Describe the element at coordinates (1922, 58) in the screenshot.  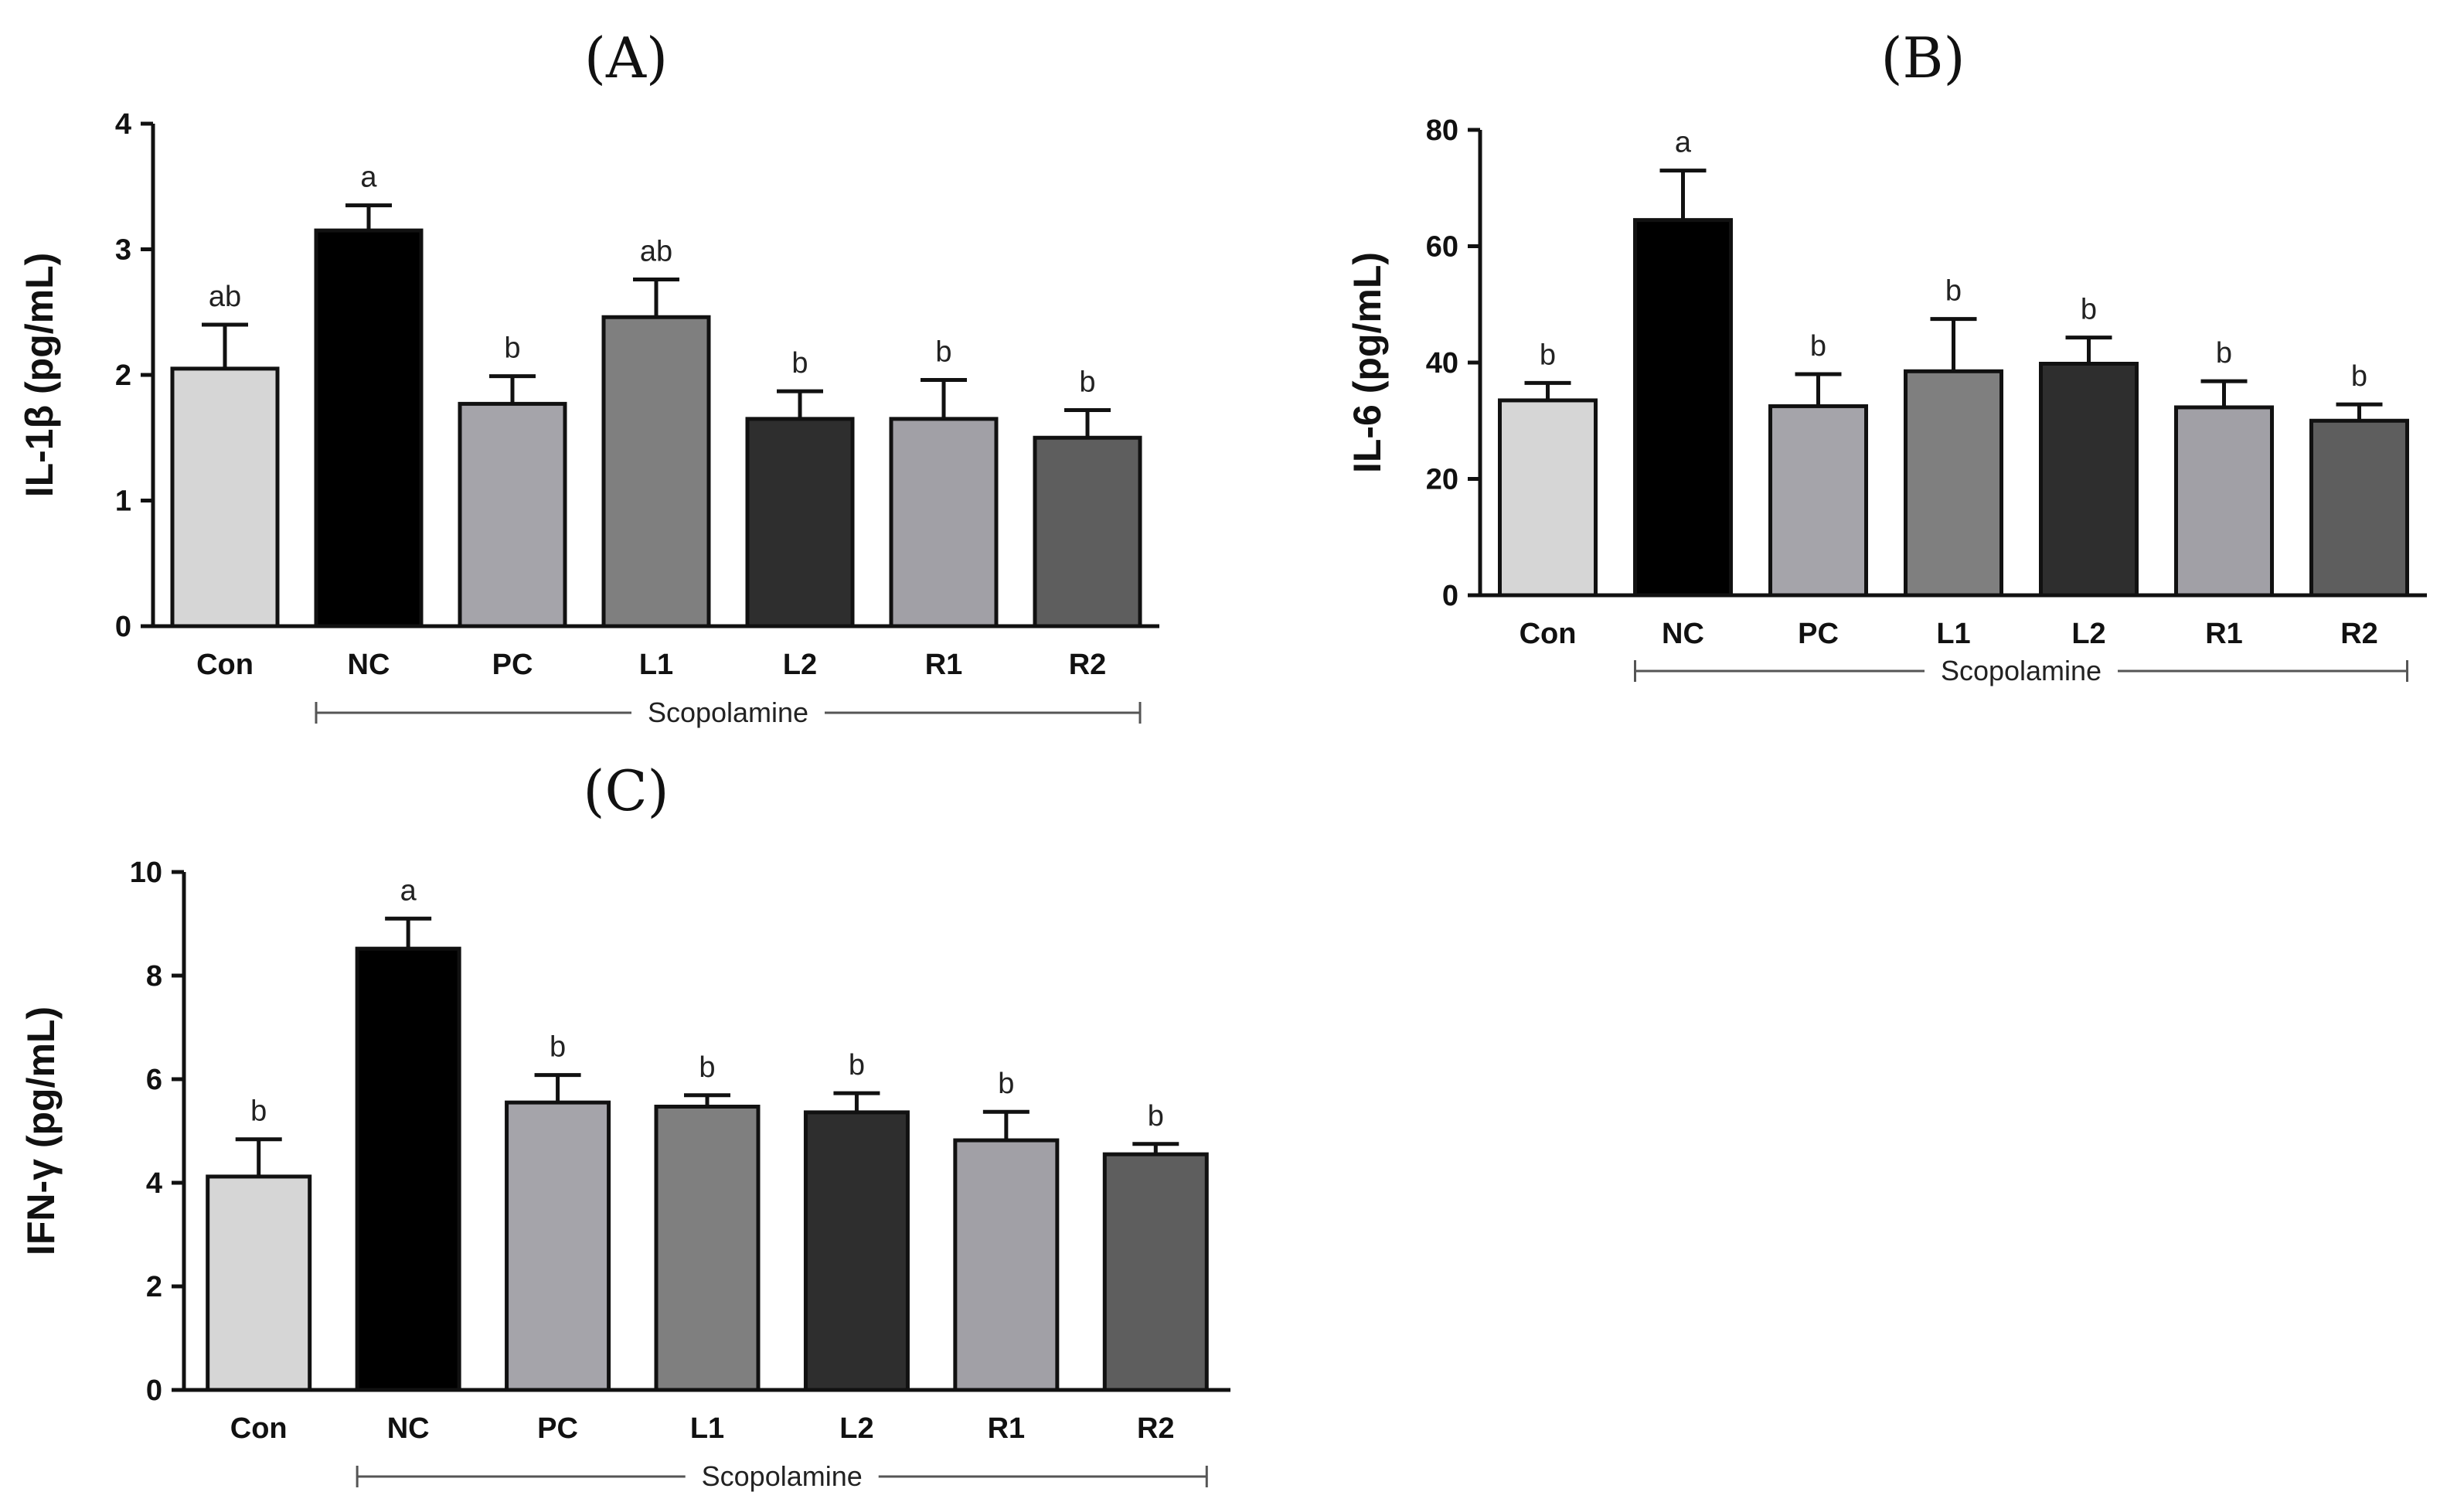
I see `panel-label: (B)` at that location.